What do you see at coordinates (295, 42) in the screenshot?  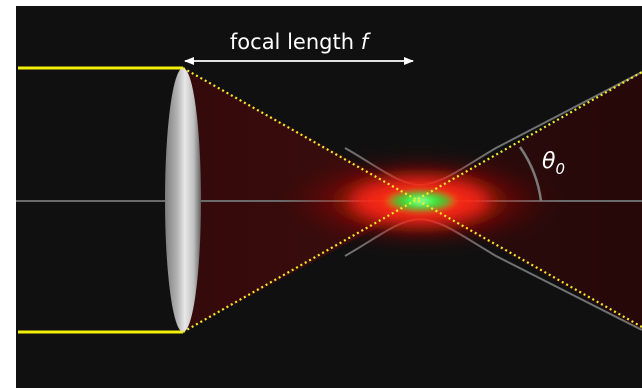 I see `focal-length-text: focal length` at bounding box center [295, 42].